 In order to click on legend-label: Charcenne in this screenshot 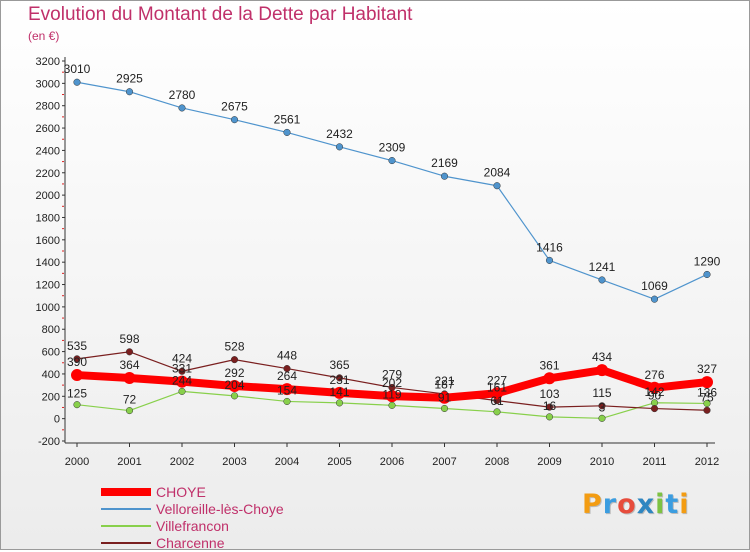, I will do `click(190, 543)`.